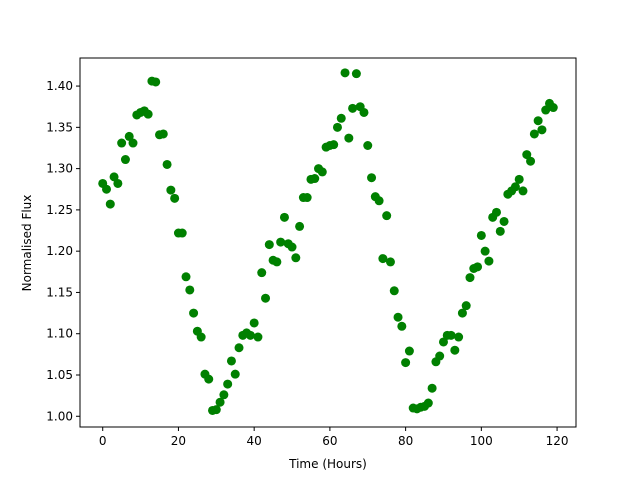 Image resolution: width=640 pixels, height=480 pixels. What do you see at coordinates (329, 441) in the screenshot?
I see `x-tick-label: 60` at bounding box center [329, 441].